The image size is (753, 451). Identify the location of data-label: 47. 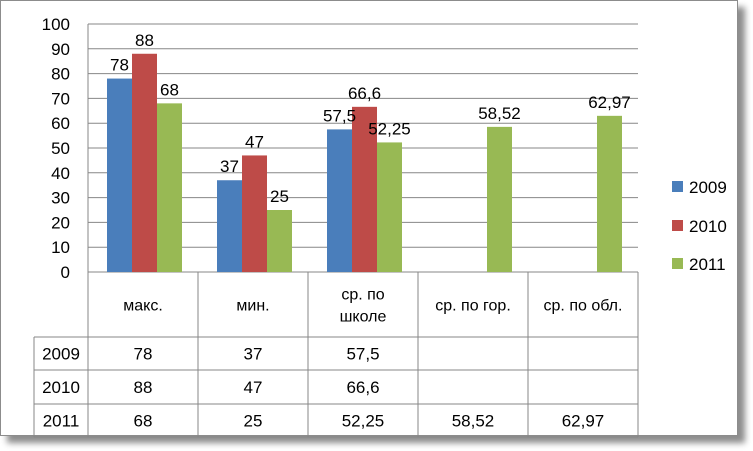
(254, 141).